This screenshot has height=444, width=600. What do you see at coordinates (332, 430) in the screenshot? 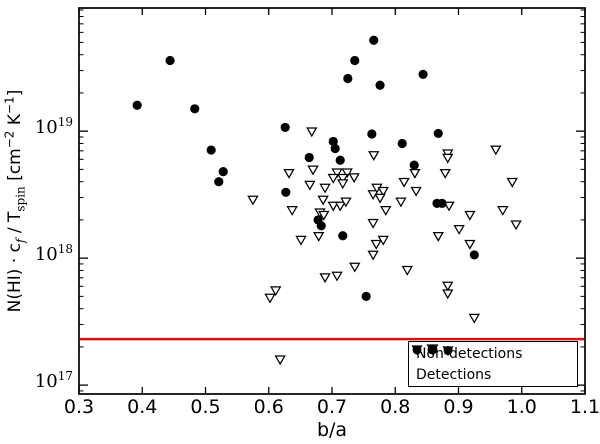
I see `x-axis-label: b/a` at bounding box center [332, 430].